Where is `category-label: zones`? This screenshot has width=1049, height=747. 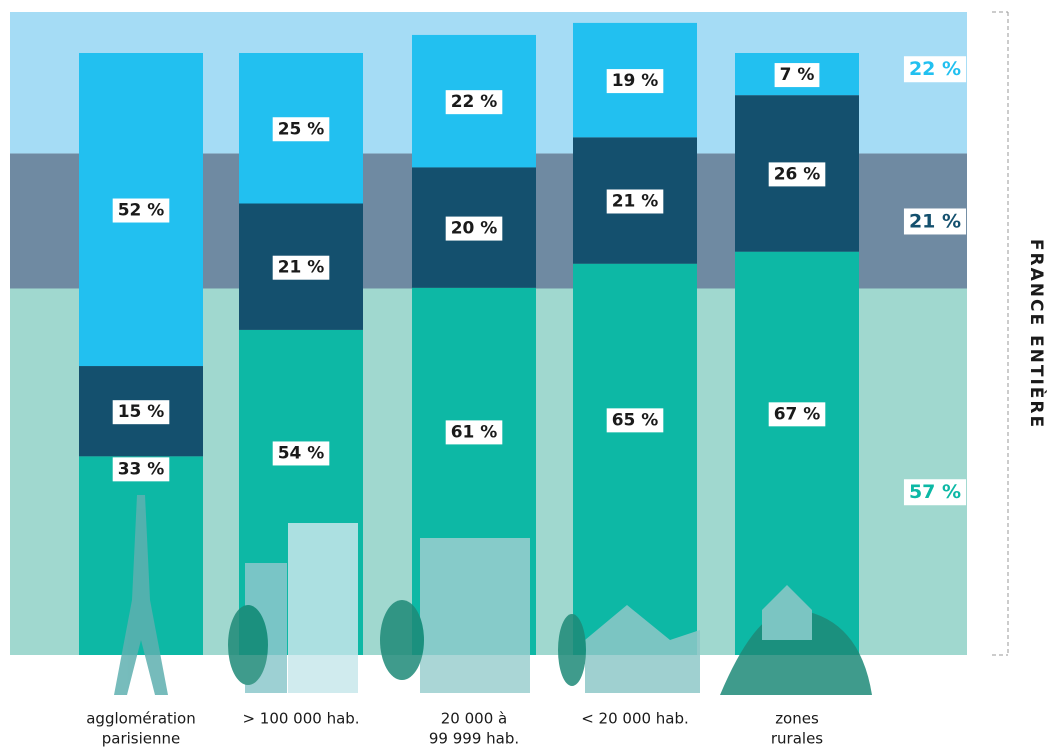
category-label: zones is located at coordinates (797, 719).